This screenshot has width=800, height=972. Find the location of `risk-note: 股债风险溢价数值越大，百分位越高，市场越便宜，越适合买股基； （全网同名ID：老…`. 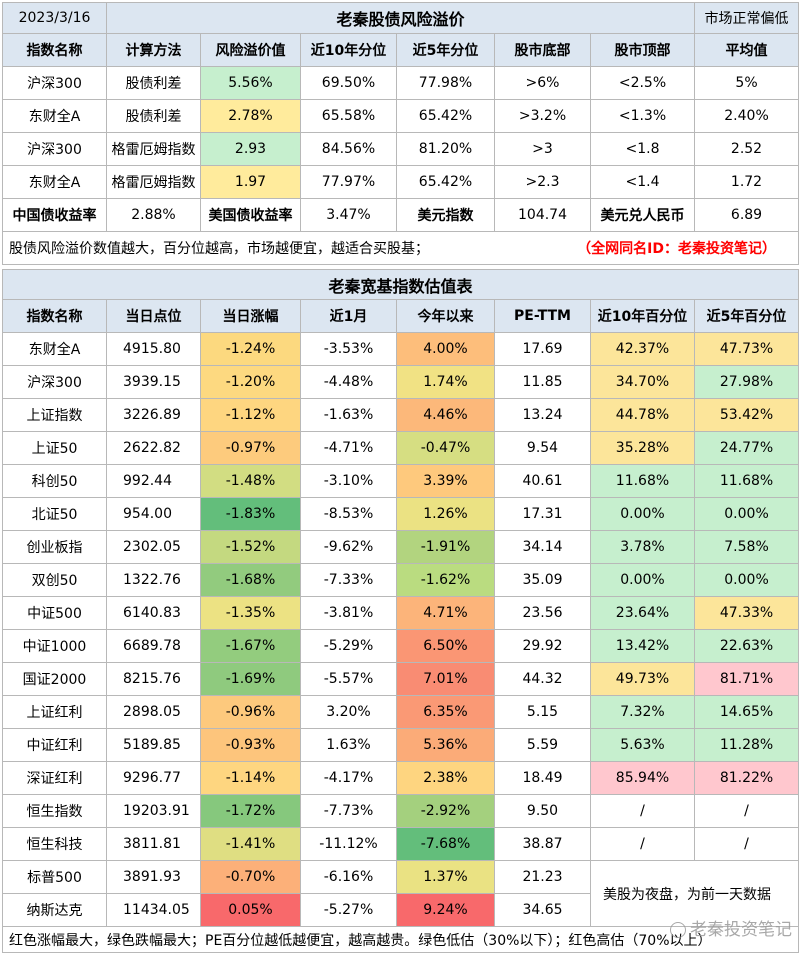

risk-note: 股债风险溢价数值越大，百分位越高，市场越便宜，越适合买股基； （全网同名ID：老… is located at coordinates (400, 248).